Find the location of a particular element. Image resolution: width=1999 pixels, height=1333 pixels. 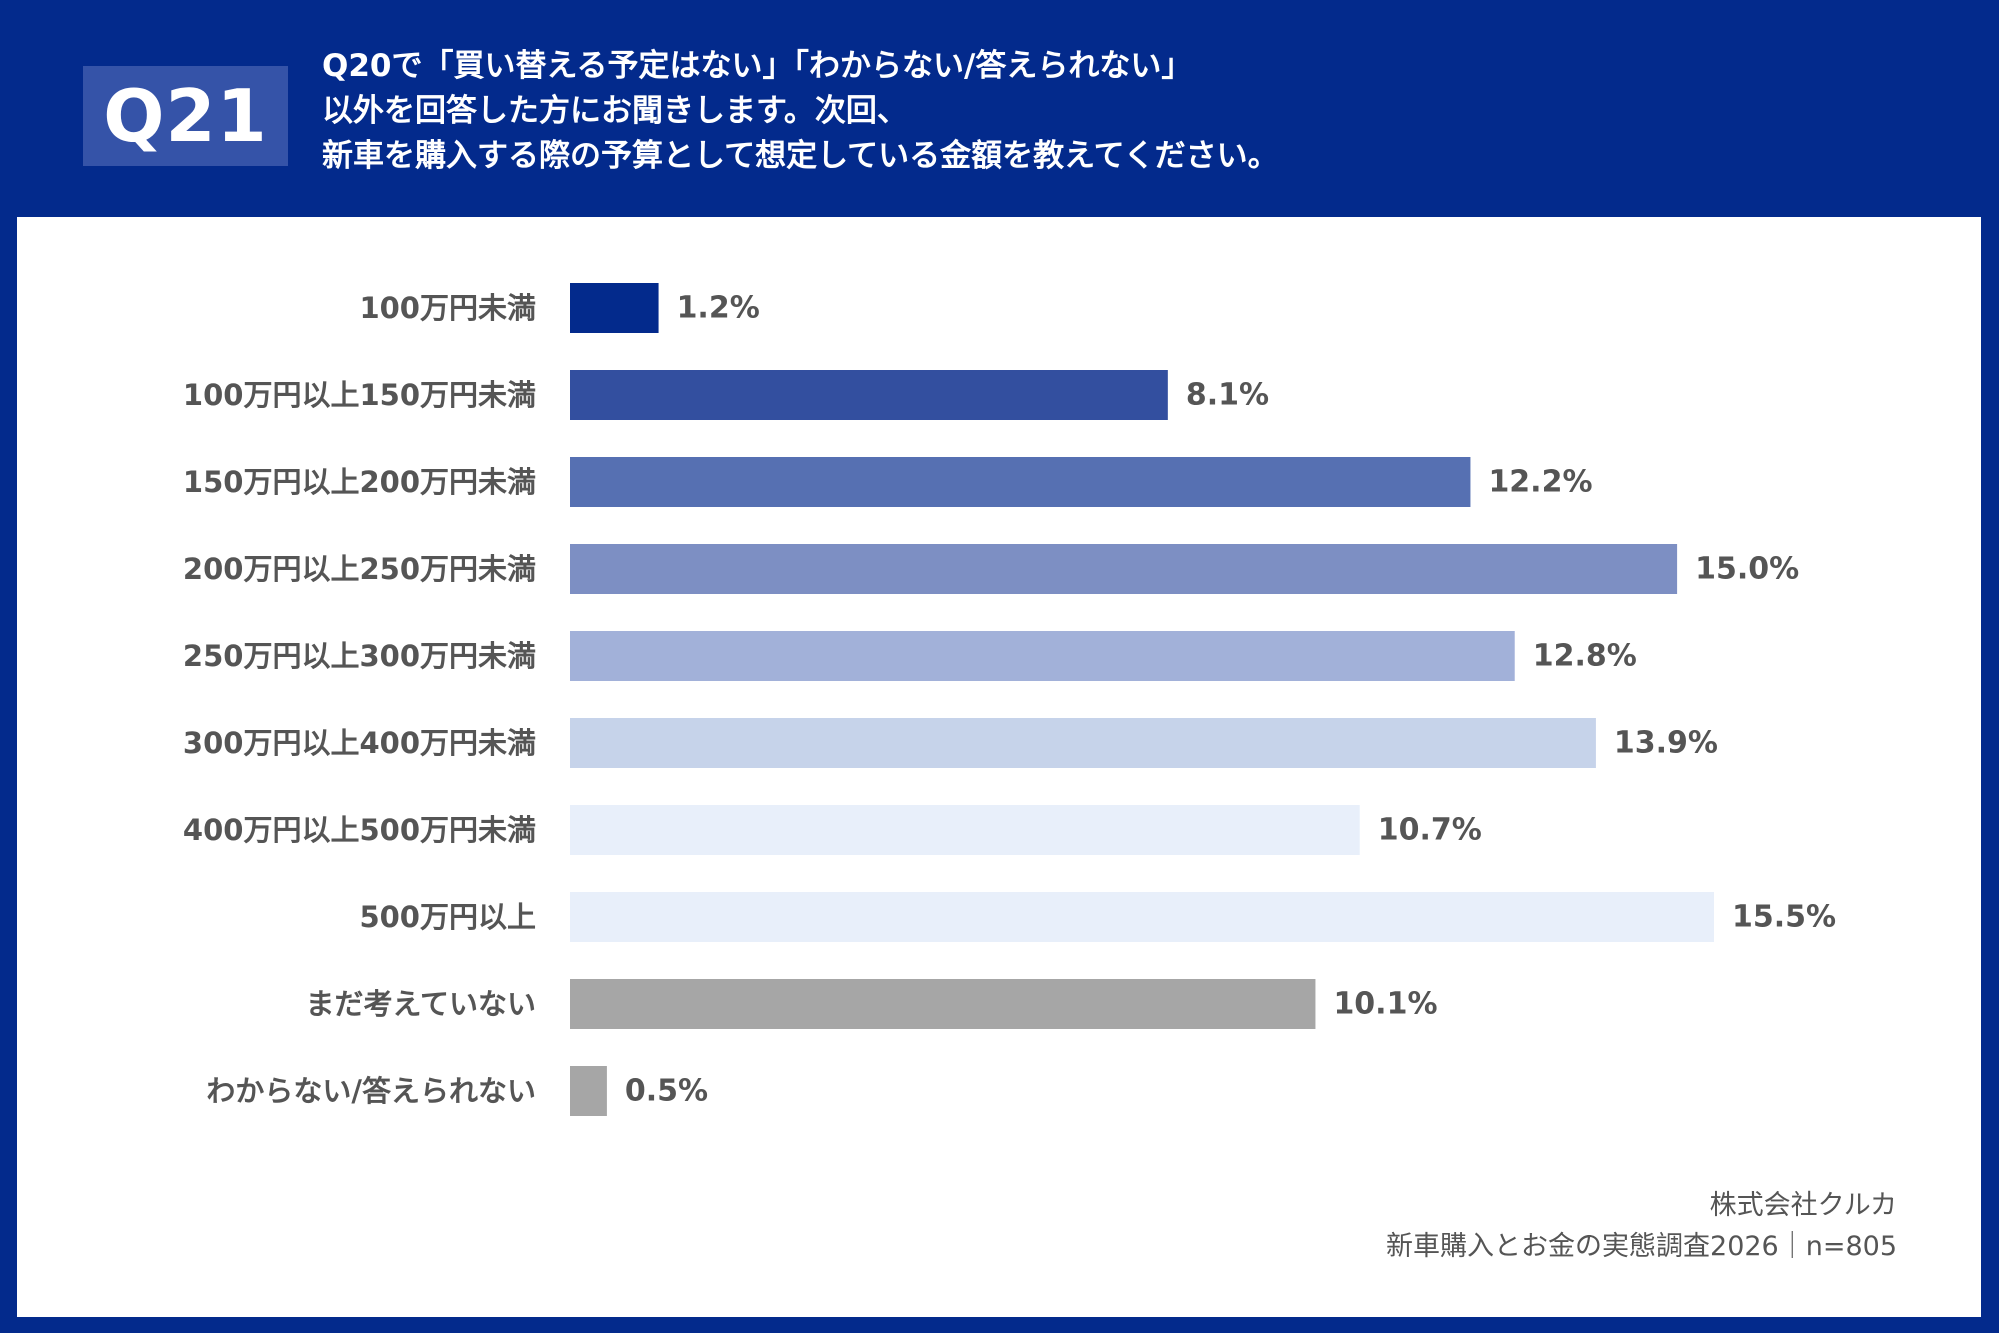

value-label: 15.5% is located at coordinates (1784, 917).